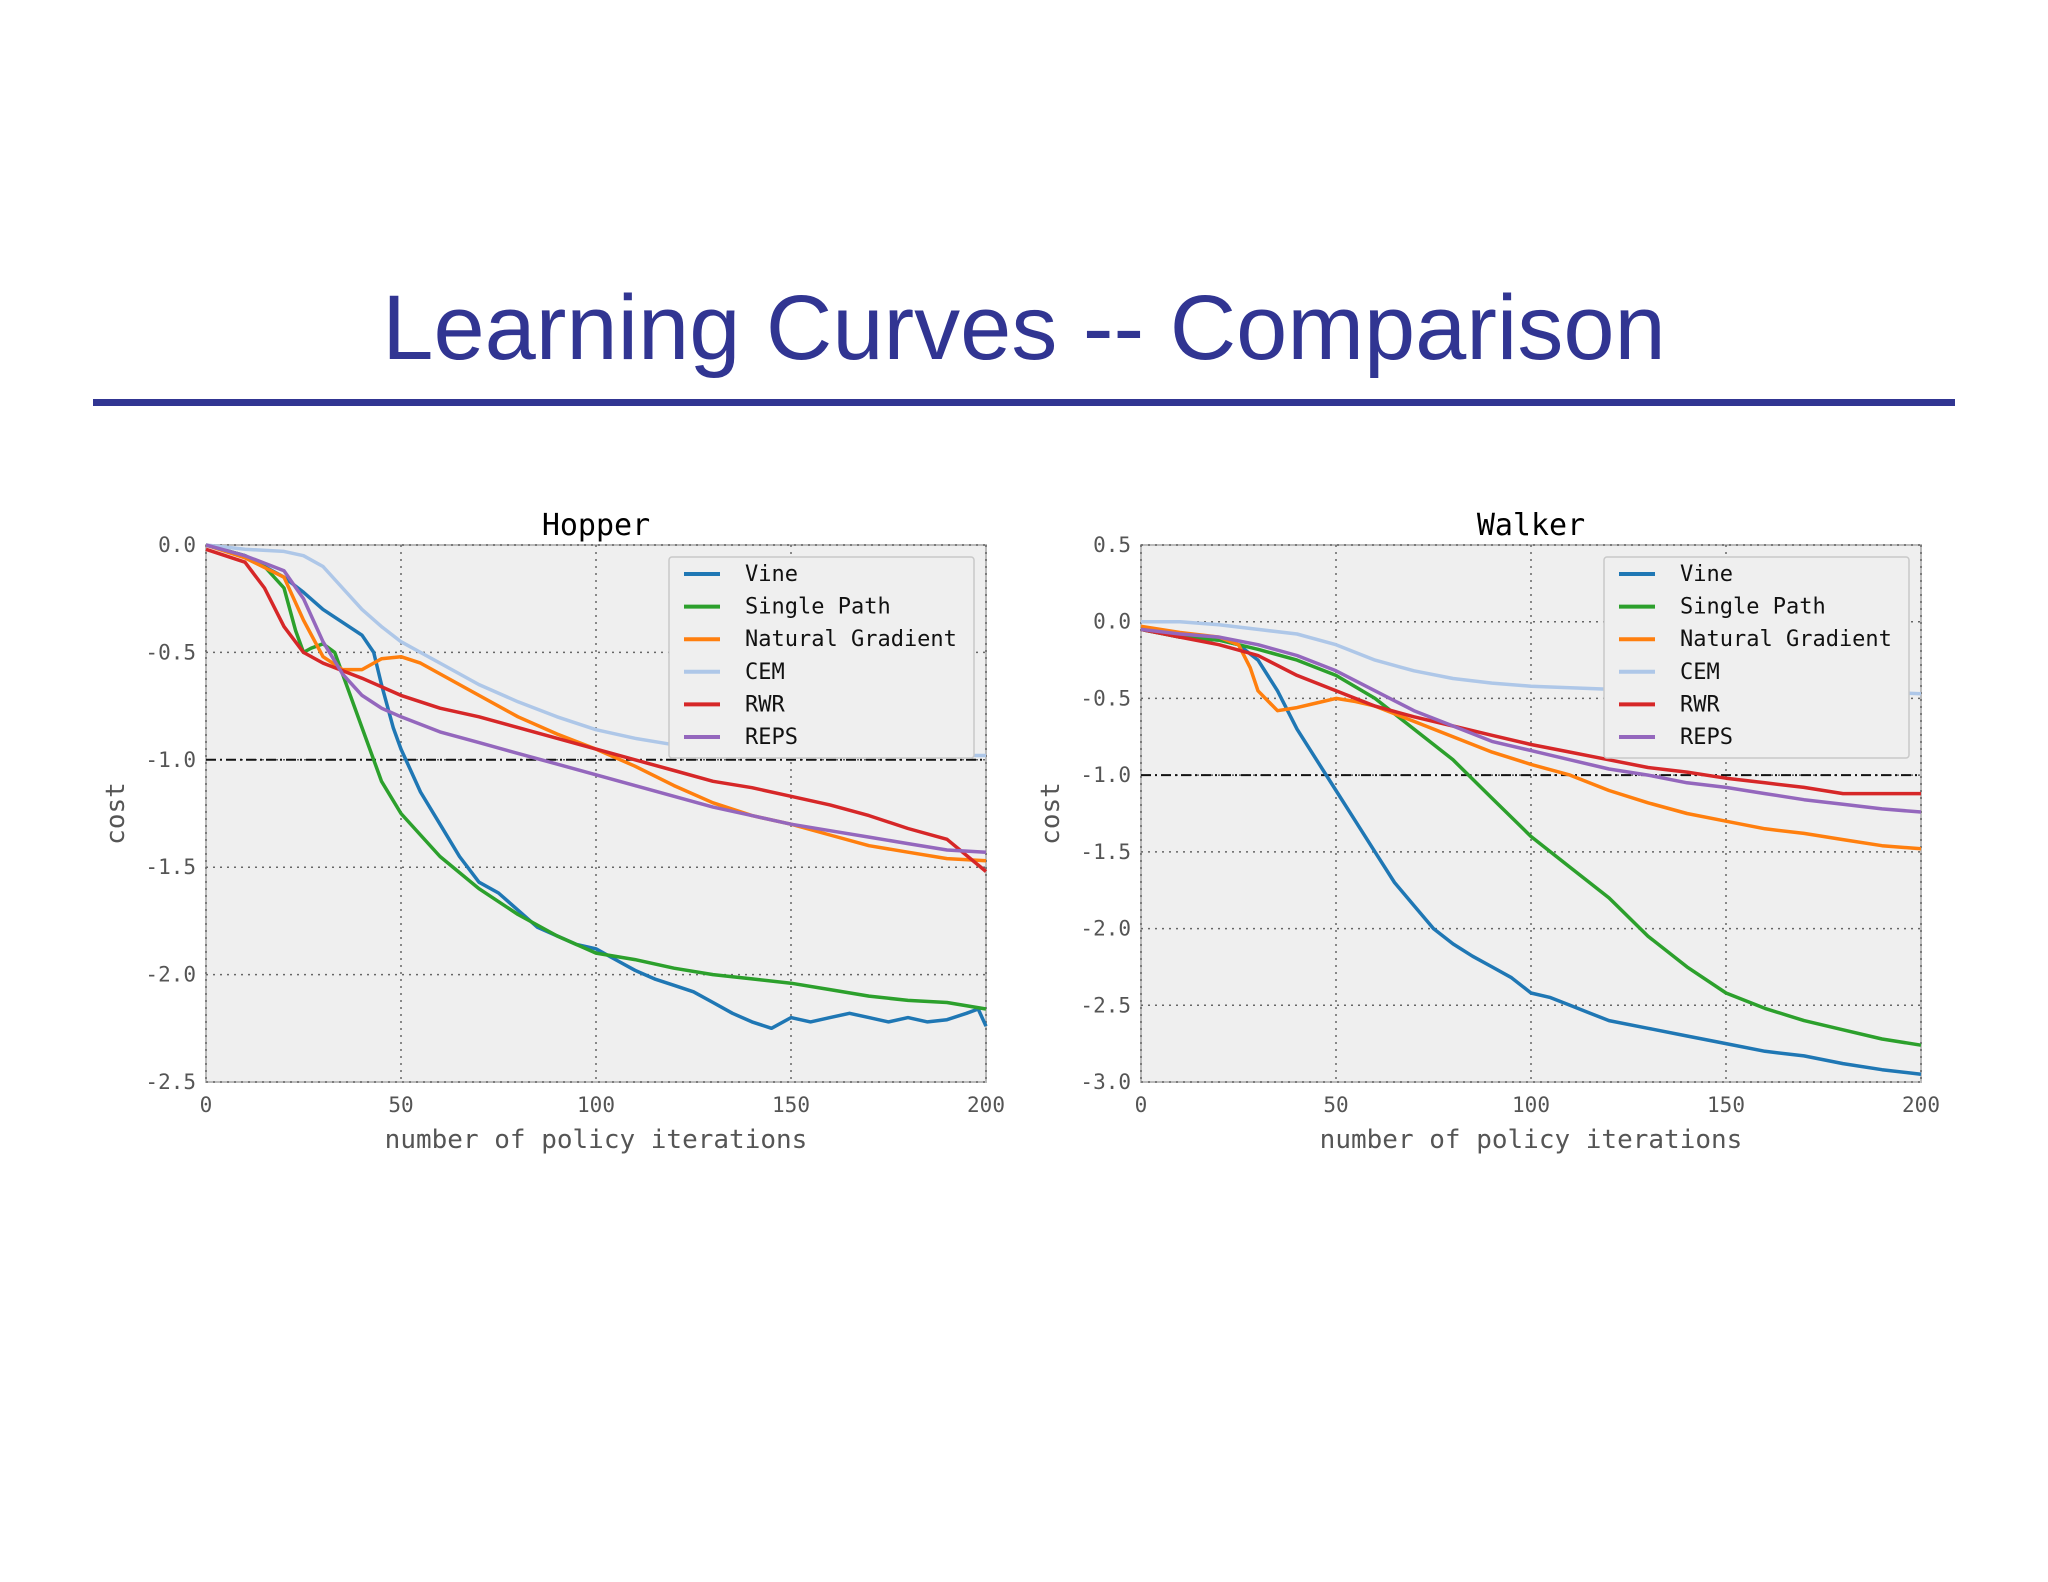 The image size is (2048, 1582). I want to click on slide-title: Learning Curves -- Comparison, so click(1024, 328).